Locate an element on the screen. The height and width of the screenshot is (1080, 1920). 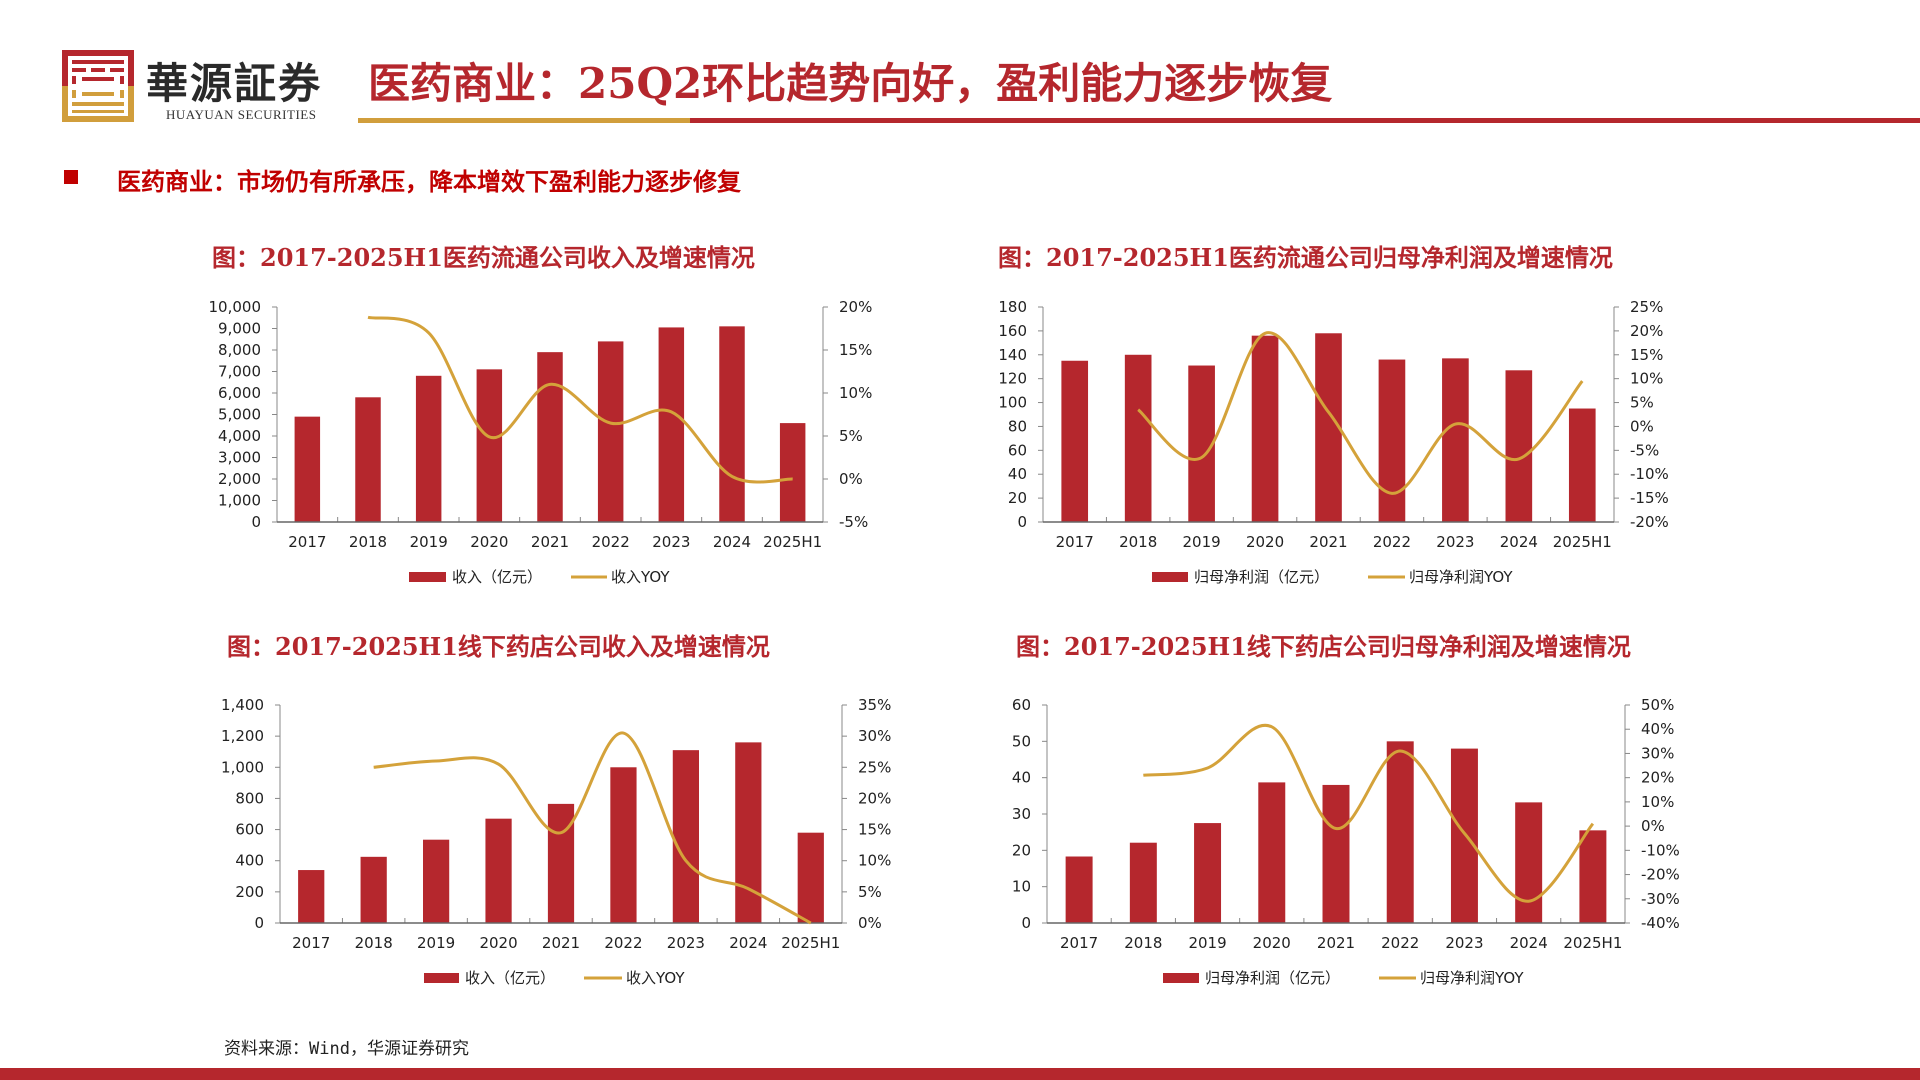
brand-english-name: HUAYUAN SECURITIES is located at coordinates (241, 114).